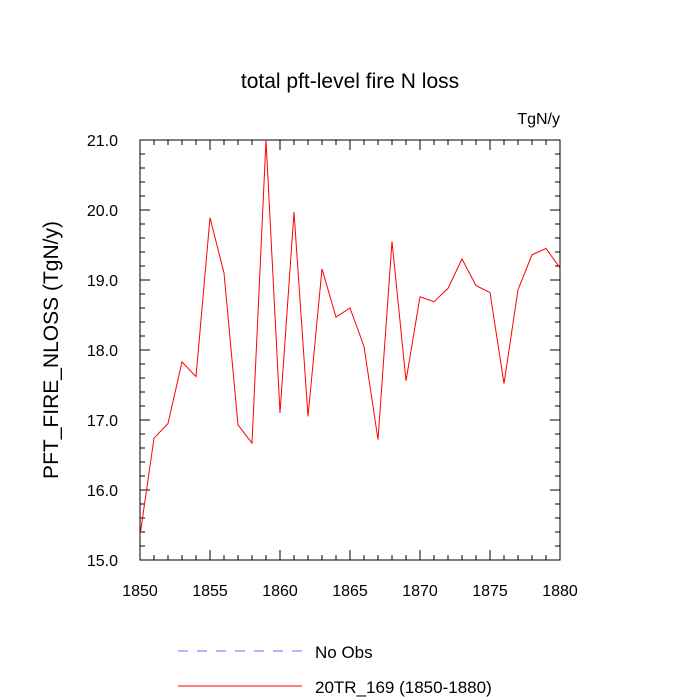 This screenshot has height=700, width=700. Describe the element at coordinates (335, 670) in the screenshot. I see `legend: No Obs 20TR_169 (1850-1880)` at that location.